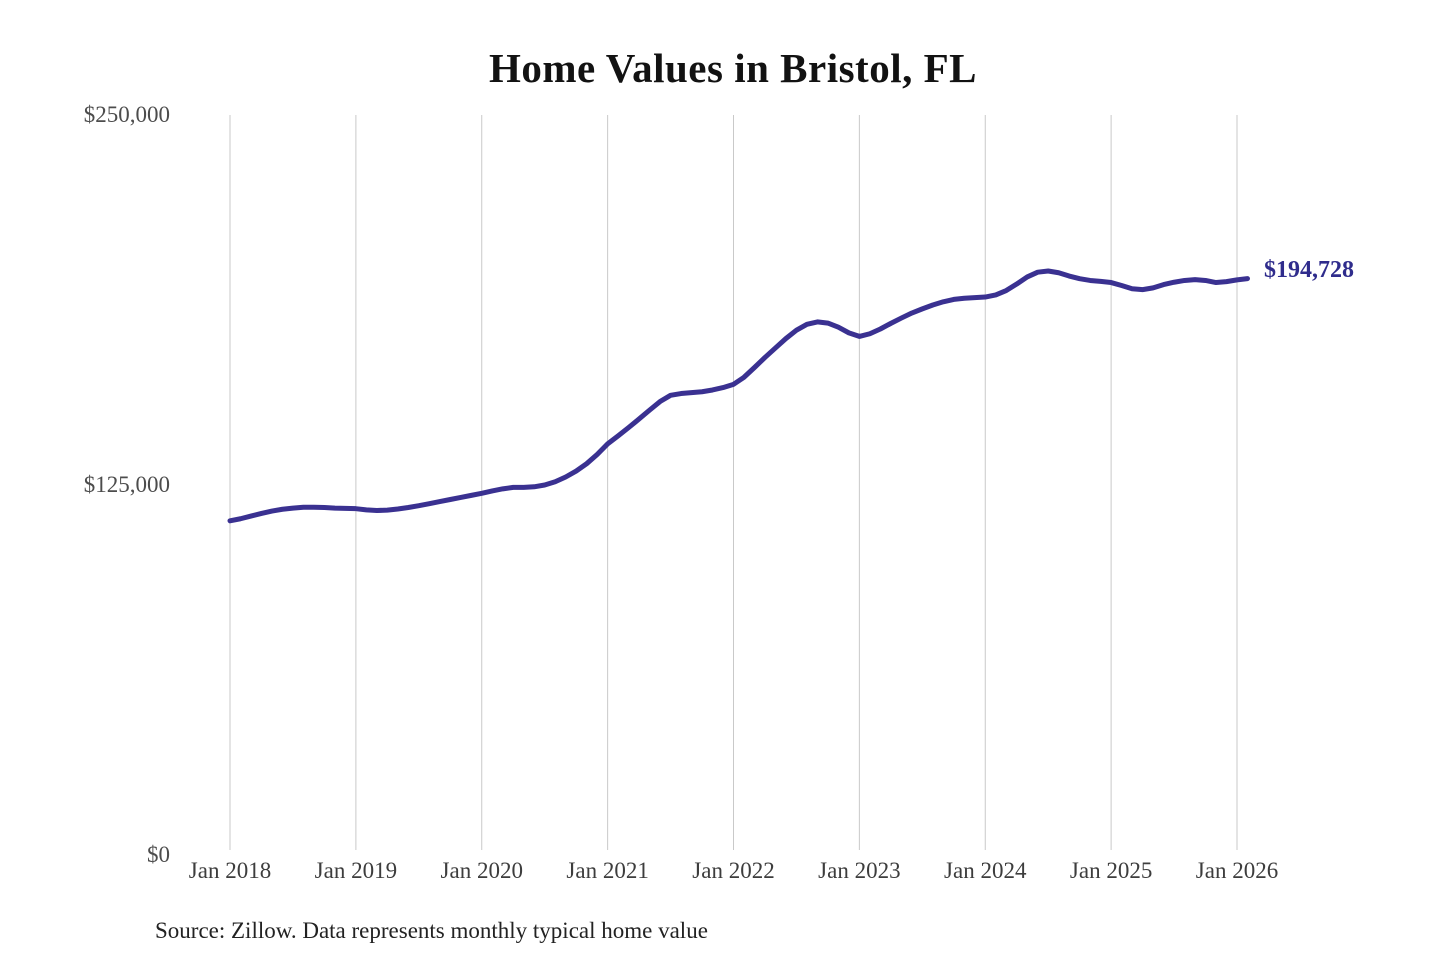 Image resolution: width=1440 pixels, height=960 pixels. Describe the element at coordinates (1309, 270) in the screenshot. I see `latest-value-label: $194,728` at that location.